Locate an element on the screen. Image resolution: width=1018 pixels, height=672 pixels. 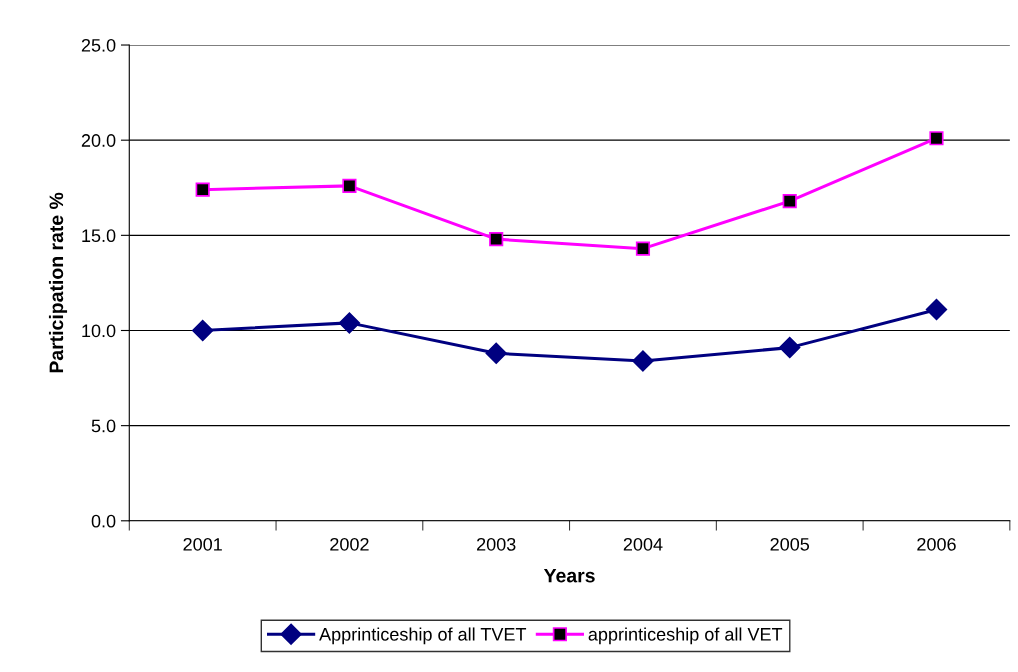
x-tick-label: 2006 is located at coordinates (936, 544).